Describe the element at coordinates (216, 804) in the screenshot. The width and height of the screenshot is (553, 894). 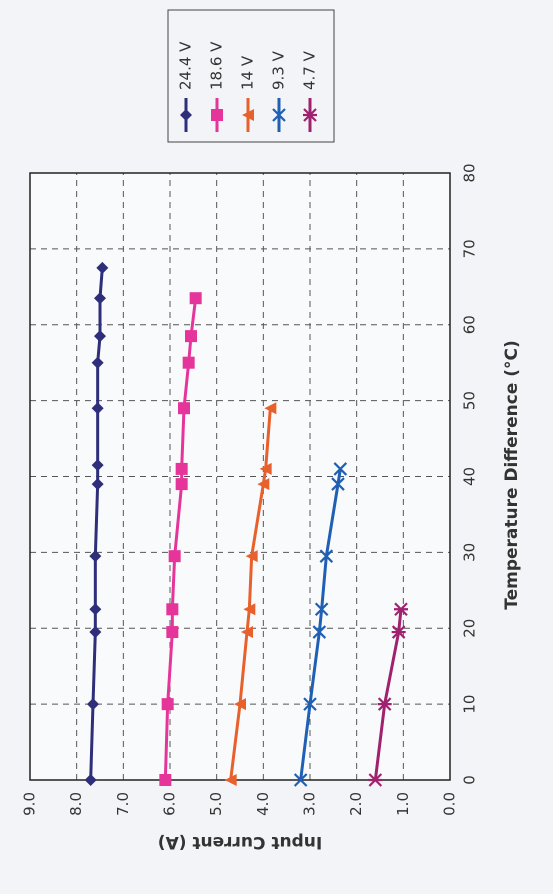
I see `y-tick-label: 5.0` at that location.